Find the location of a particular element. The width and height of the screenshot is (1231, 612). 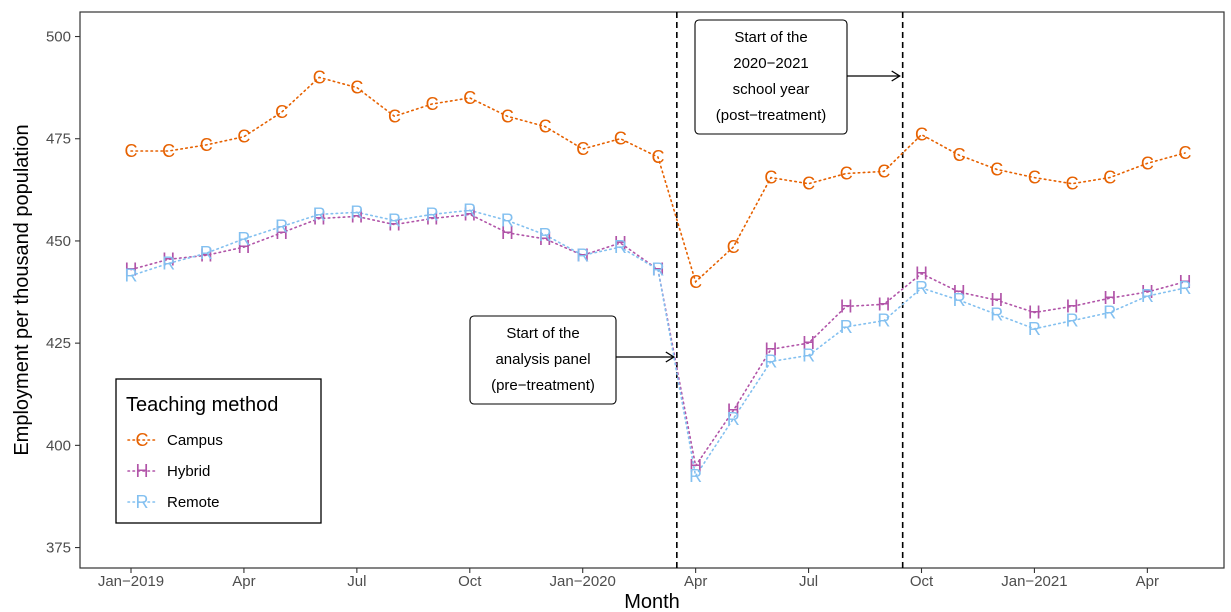

legend-label: Campus is located at coordinates (195, 440).